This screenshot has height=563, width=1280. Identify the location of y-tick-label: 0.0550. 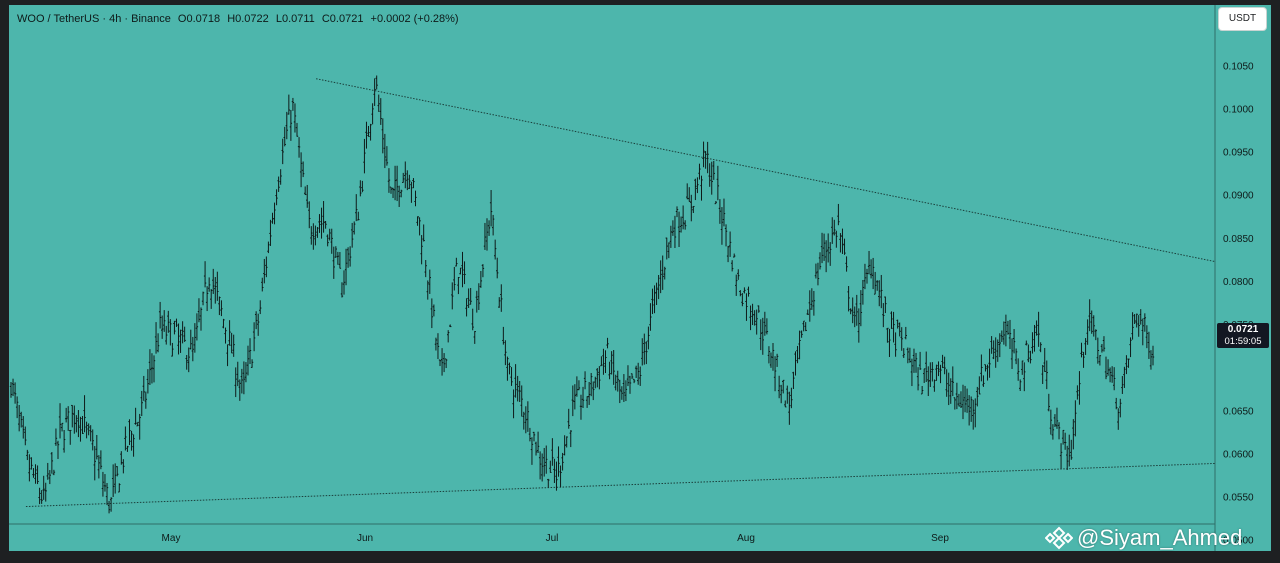
(1238, 498).